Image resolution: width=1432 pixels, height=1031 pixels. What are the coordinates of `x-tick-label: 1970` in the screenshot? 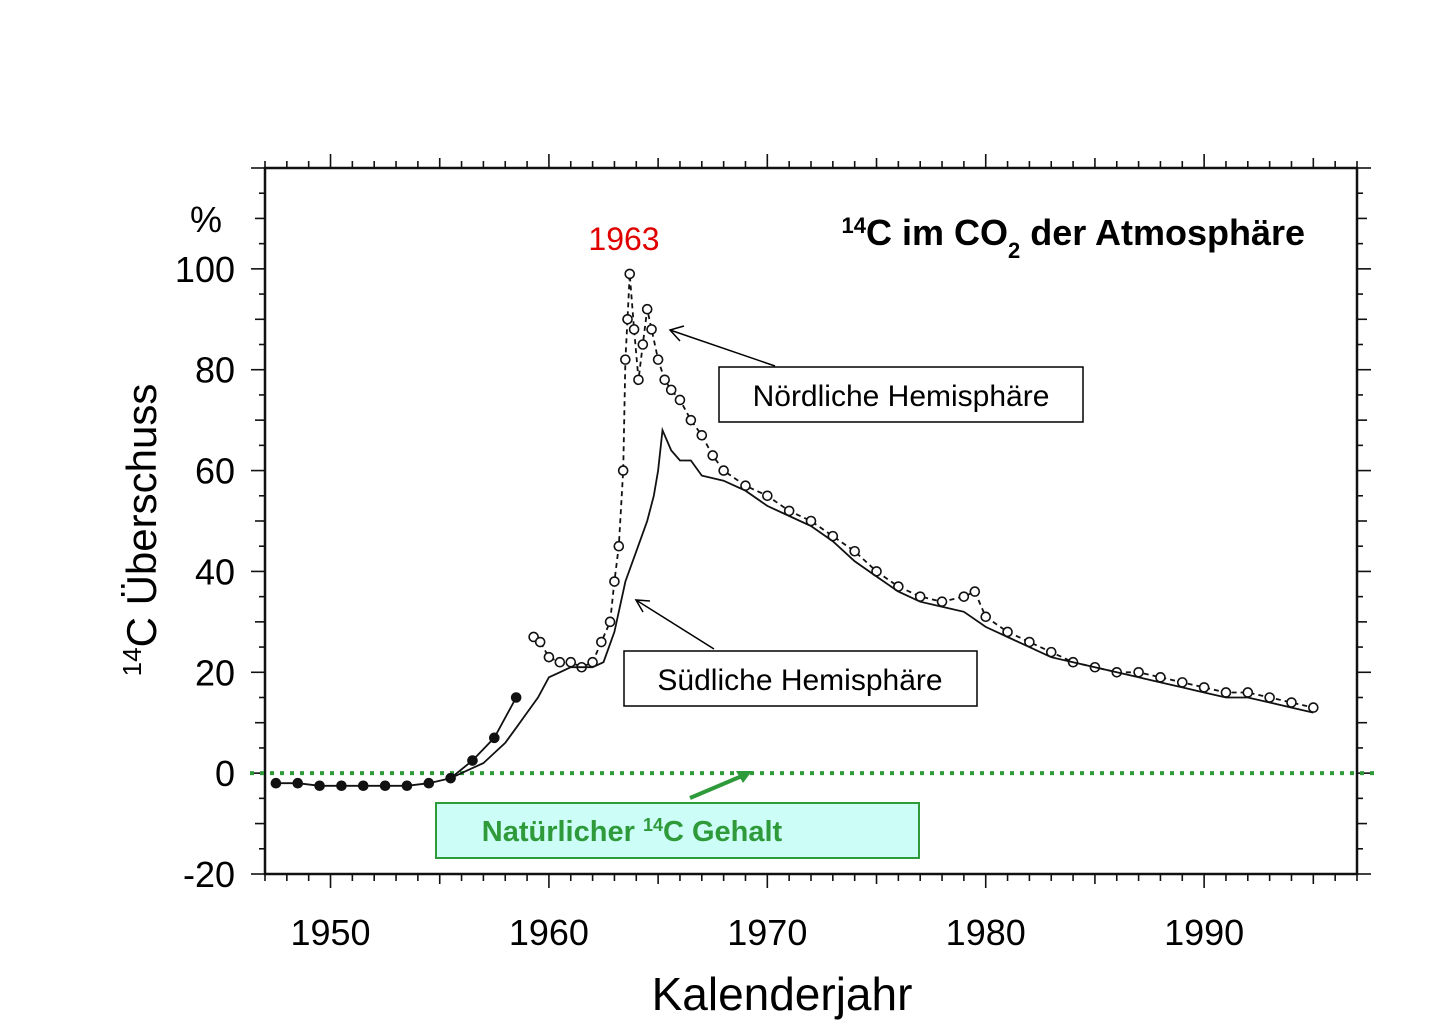 It's located at (767, 932).